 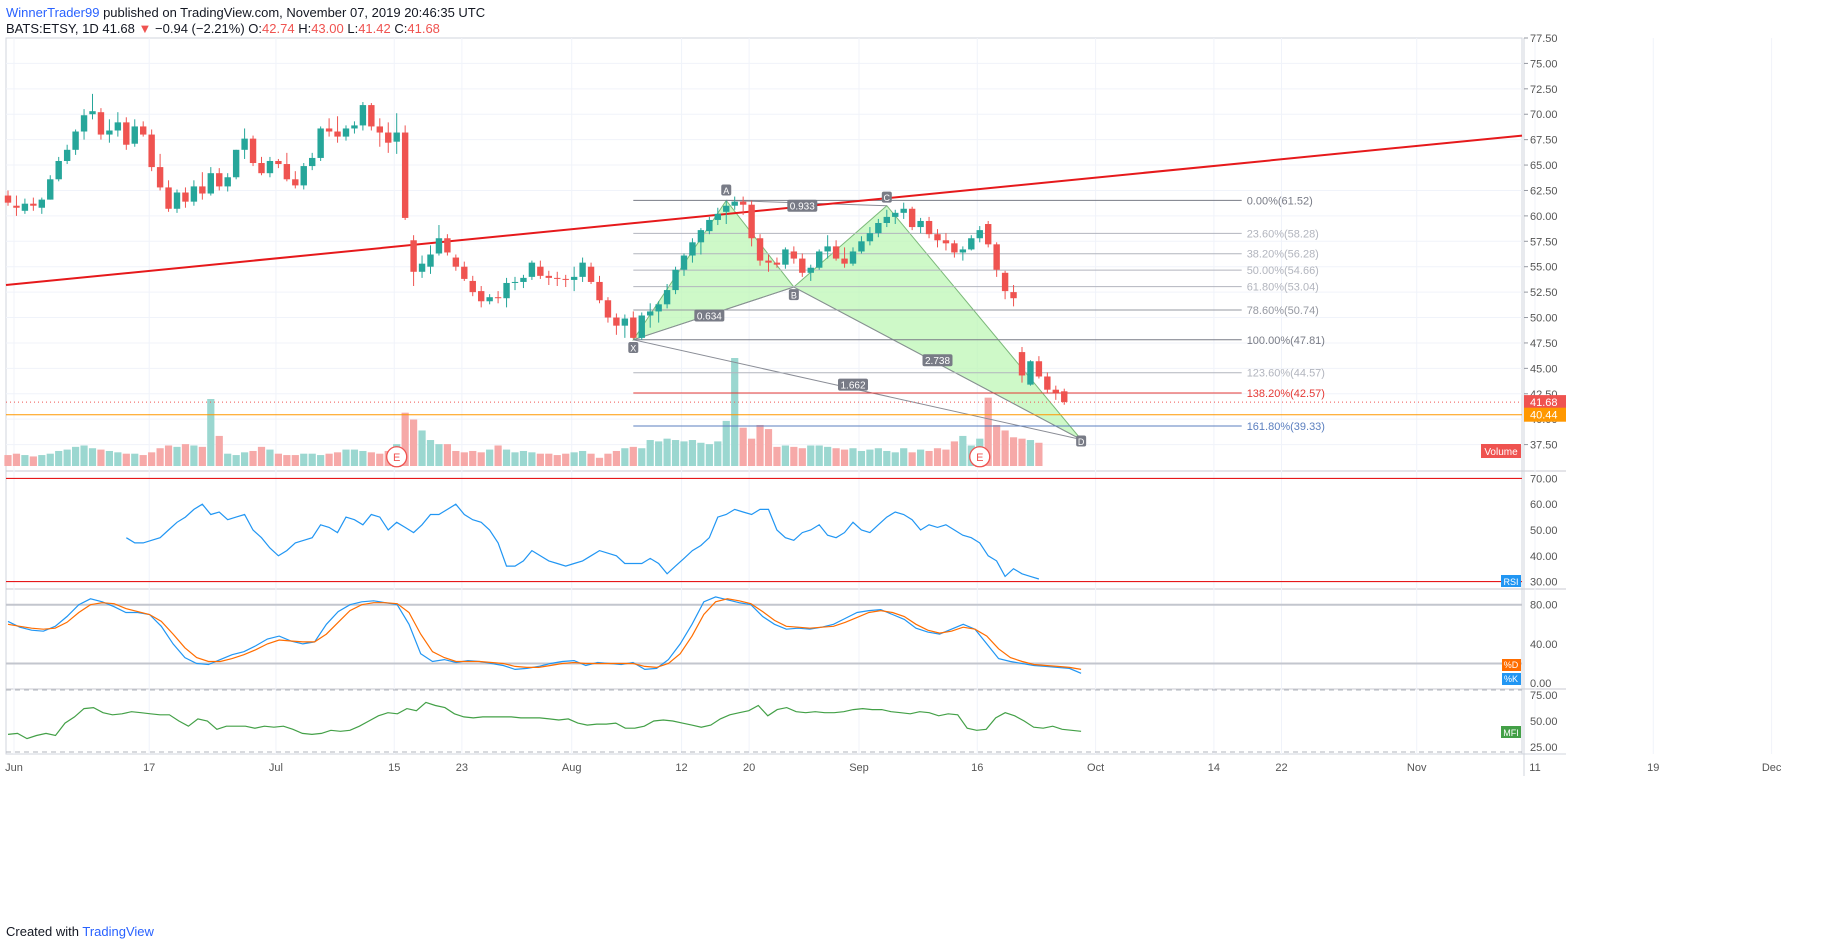 I want to click on time-tick-label: 16, so click(x=977, y=768).